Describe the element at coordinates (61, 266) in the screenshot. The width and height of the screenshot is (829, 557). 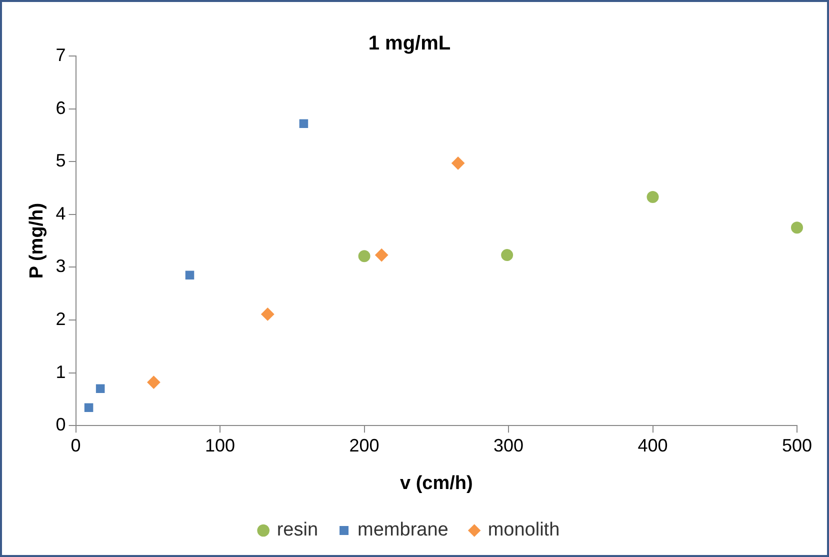
I see `y-tick-label: 3` at that location.